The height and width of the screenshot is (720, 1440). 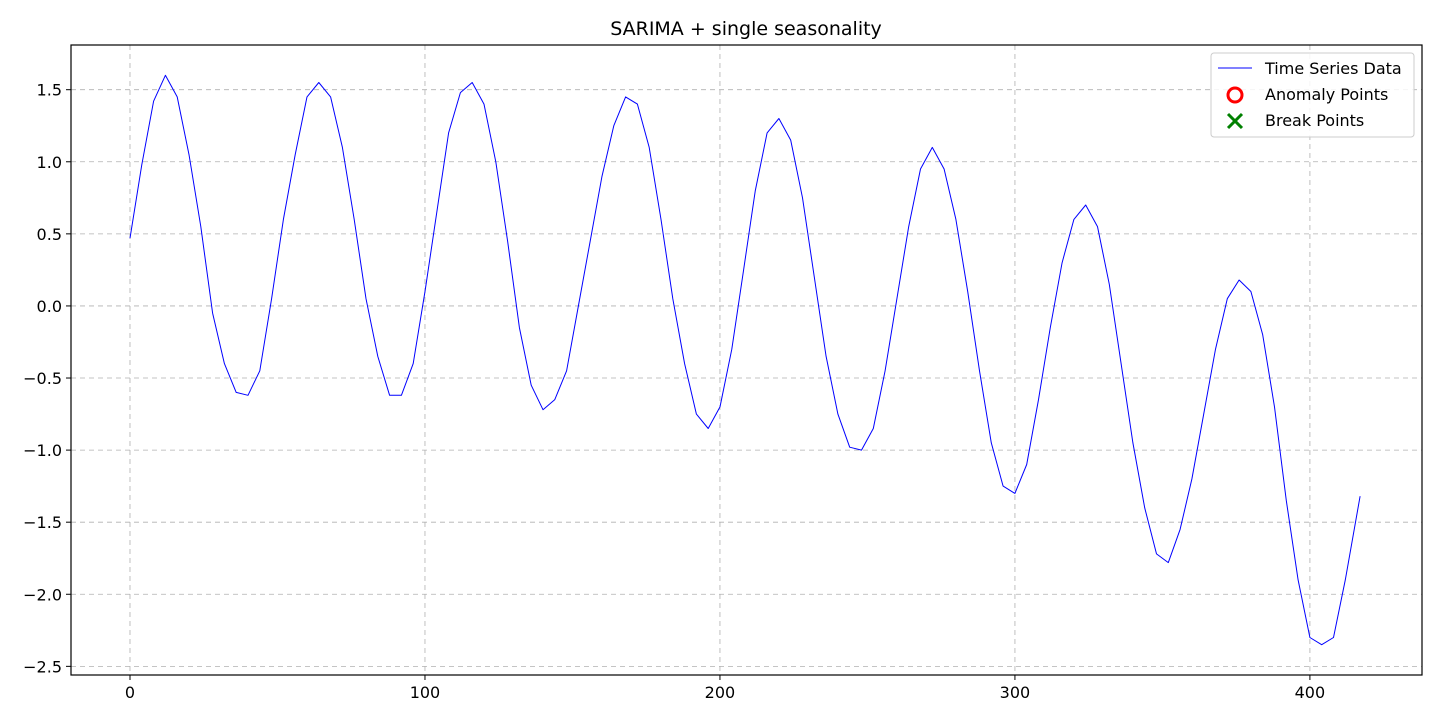 I want to click on y-tick-label: −1.5, so click(x=42, y=522).